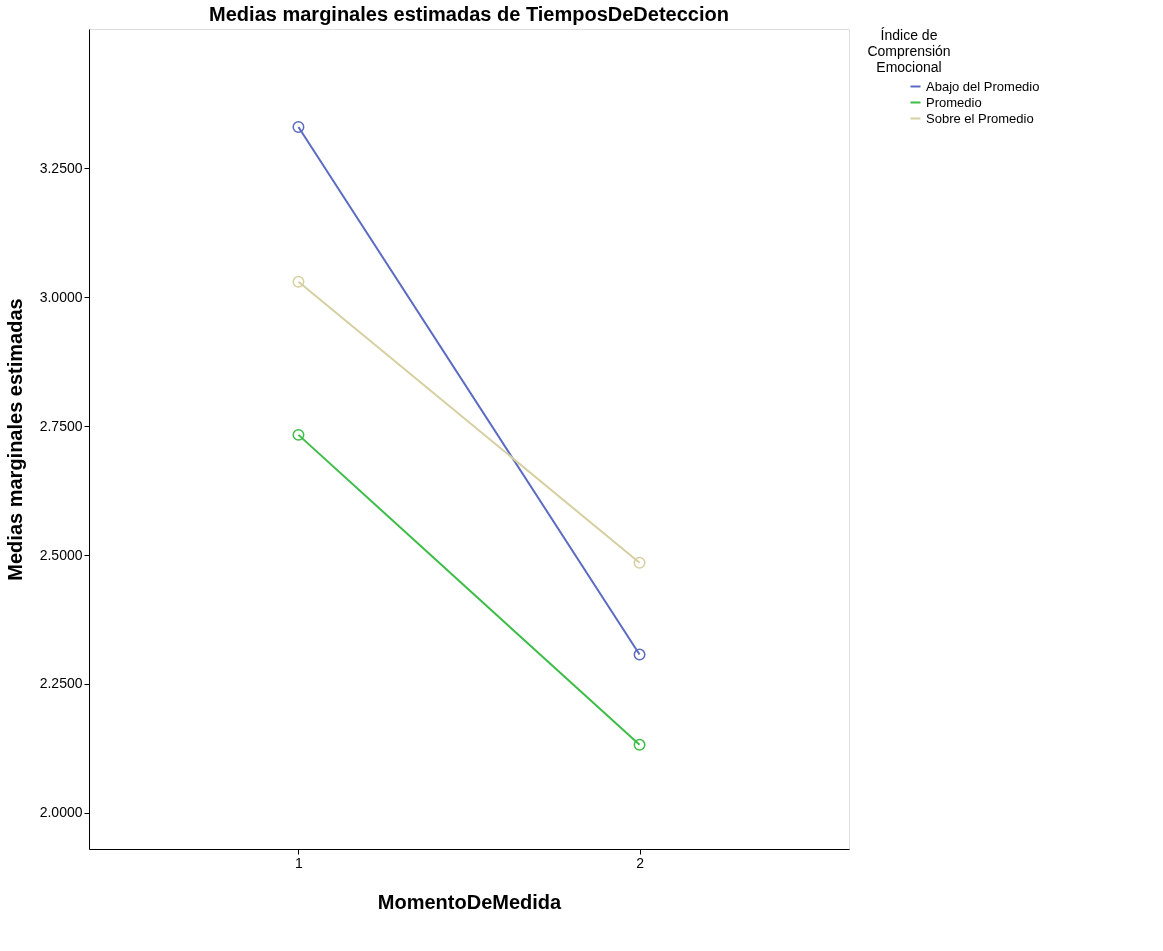 Image resolution: width=1163 pixels, height=951 pixels. I want to click on chart-title: Medias marginales estimadas de TiemposDeDeteccion, so click(469, 14).